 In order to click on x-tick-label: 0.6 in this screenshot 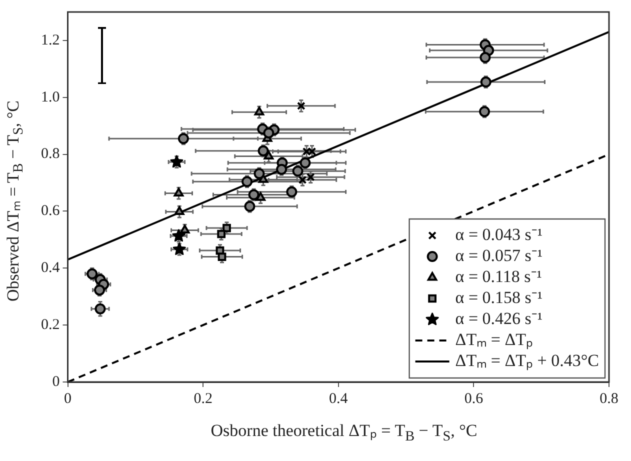, I will do `click(474, 398)`.